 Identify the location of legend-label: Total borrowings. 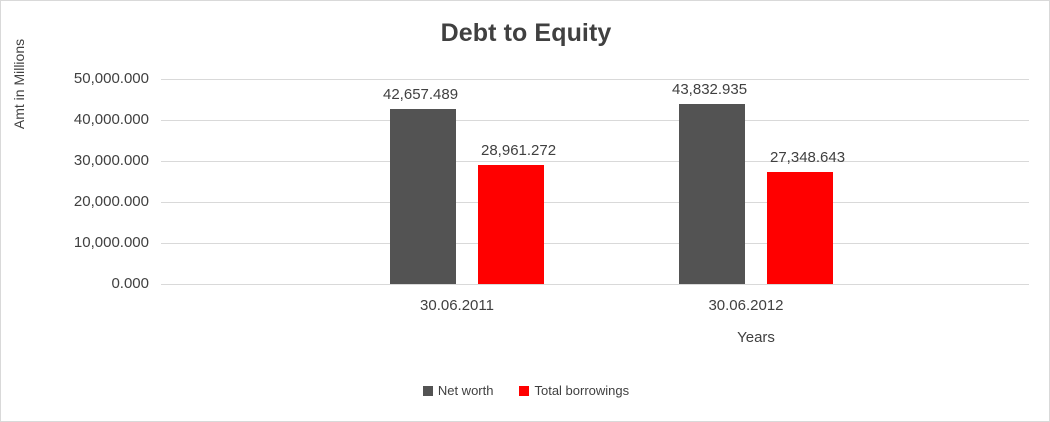
(582, 390).